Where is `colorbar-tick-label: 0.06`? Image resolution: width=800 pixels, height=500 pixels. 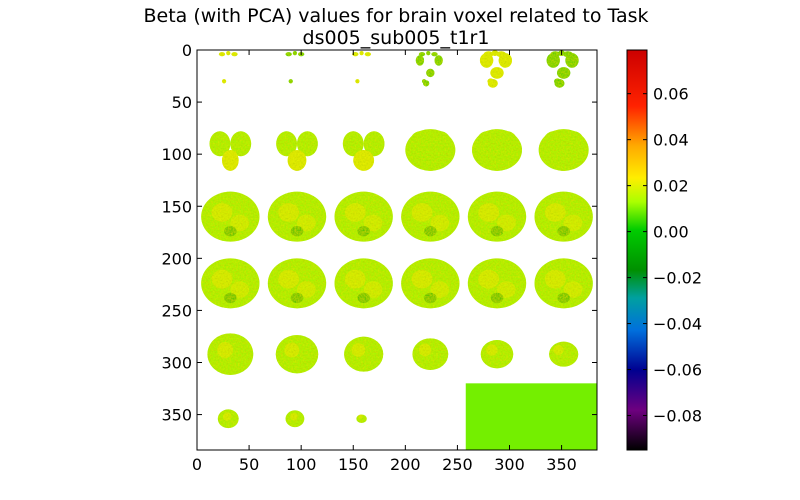 colorbar-tick-label: 0.06 is located at coordinates (671, 94).